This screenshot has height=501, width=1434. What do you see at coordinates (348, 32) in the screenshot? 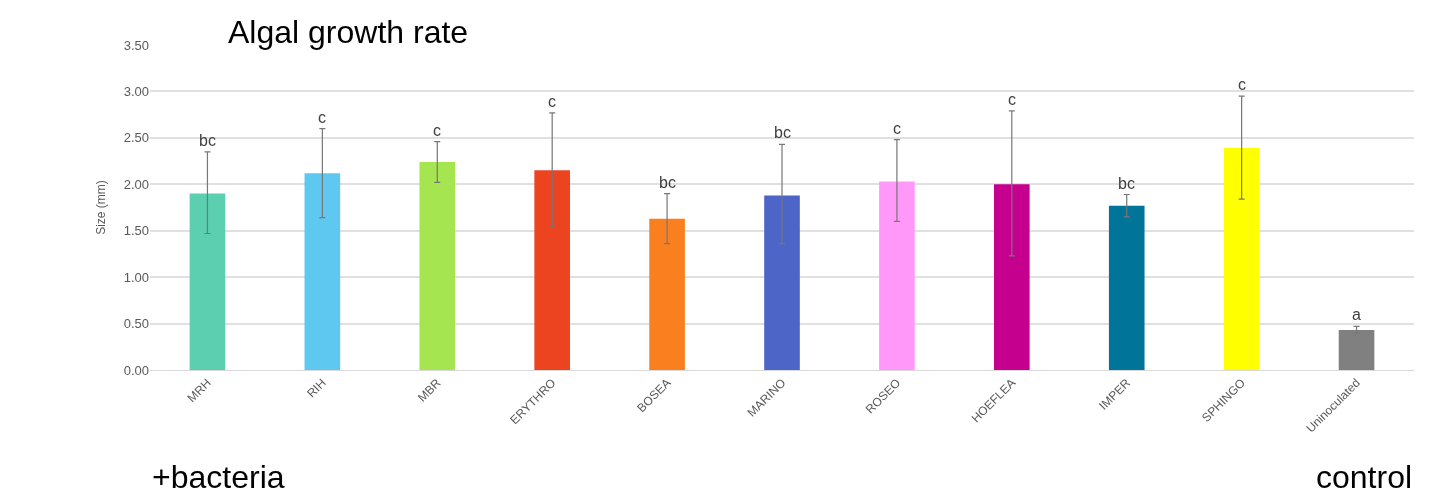
I see `chart-title: Algal growth rate` at bounding box center [348, 32].